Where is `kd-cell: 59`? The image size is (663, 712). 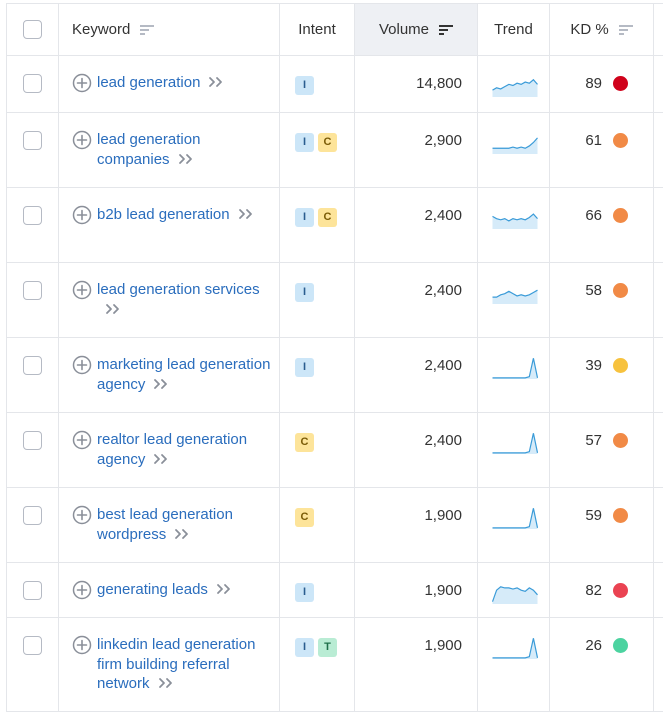
kd-cell: 59 is located at coordinates (602, 525).